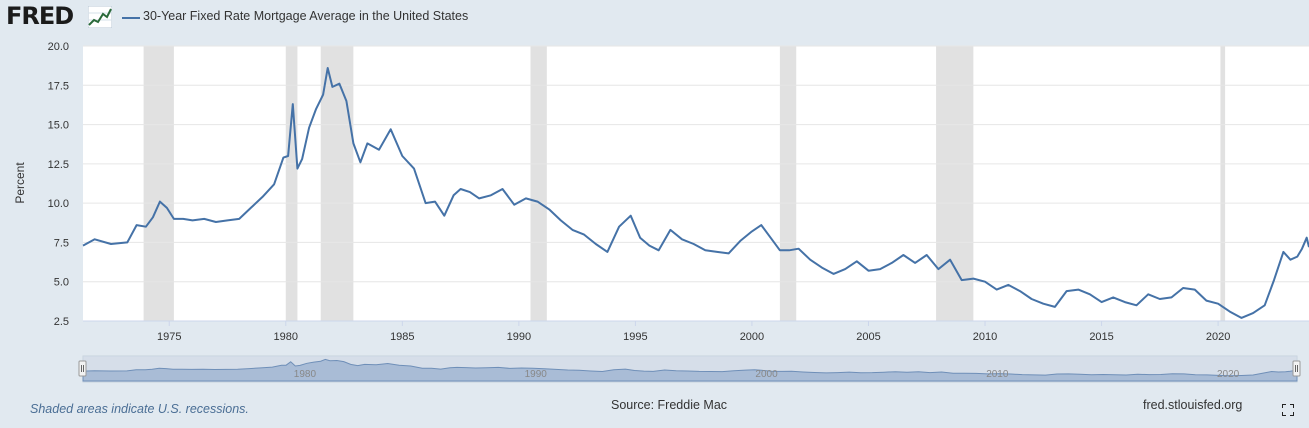 The width and height of the screenshot is (1309, 428). What do you see at coordinates (1296, 368) in the screenshot?
I see `navigator-handle-right` at bounding box center [1296, 368].